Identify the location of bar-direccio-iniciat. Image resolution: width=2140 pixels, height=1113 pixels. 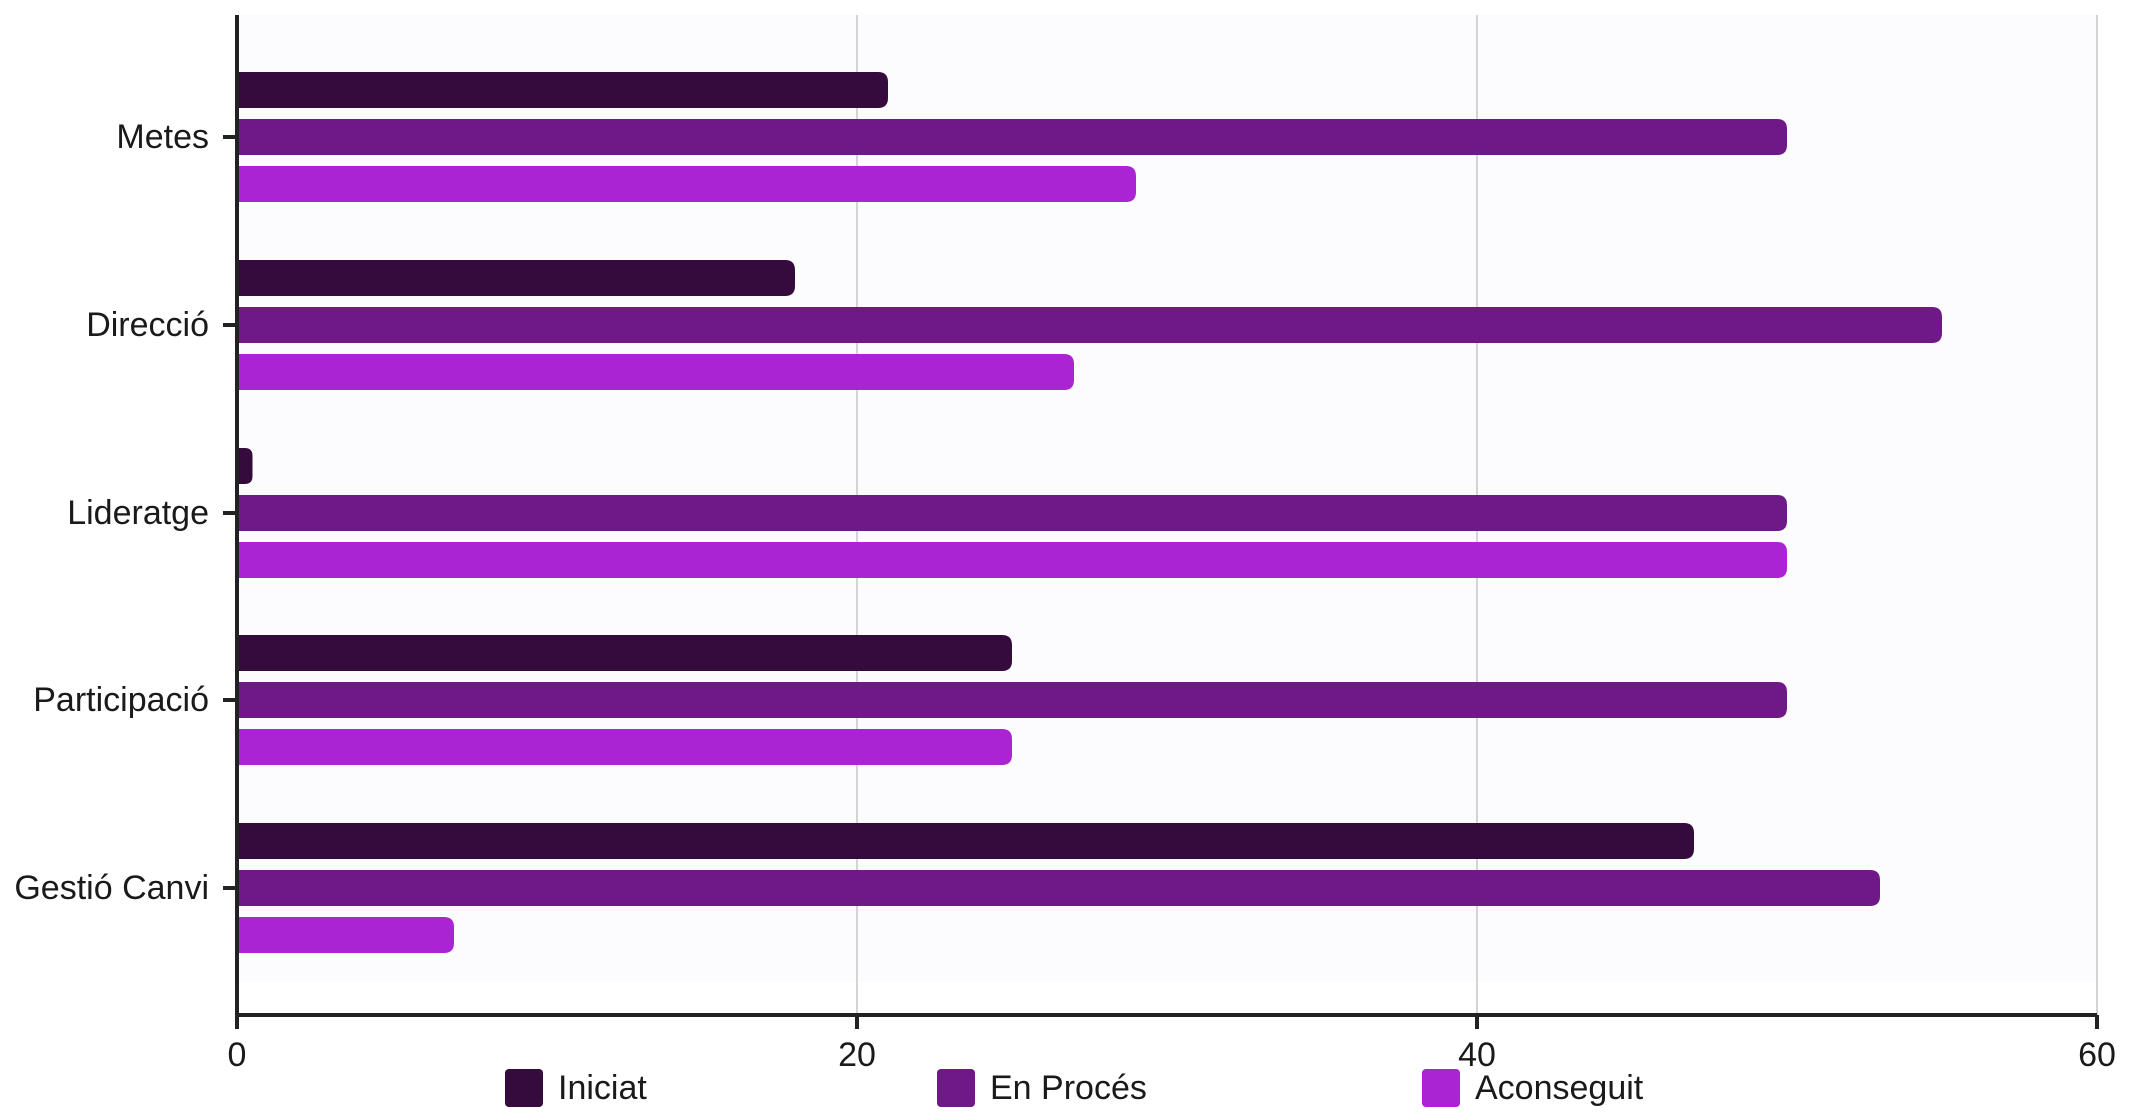
(516, 278).